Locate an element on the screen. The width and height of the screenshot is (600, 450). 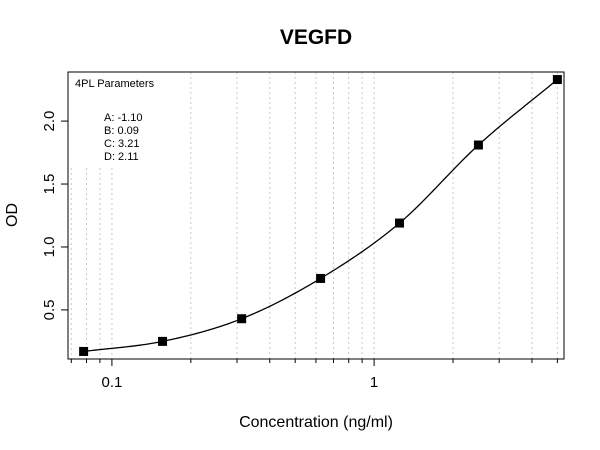
y-tick-label: 2.0 is located at coordinates (49, 121).